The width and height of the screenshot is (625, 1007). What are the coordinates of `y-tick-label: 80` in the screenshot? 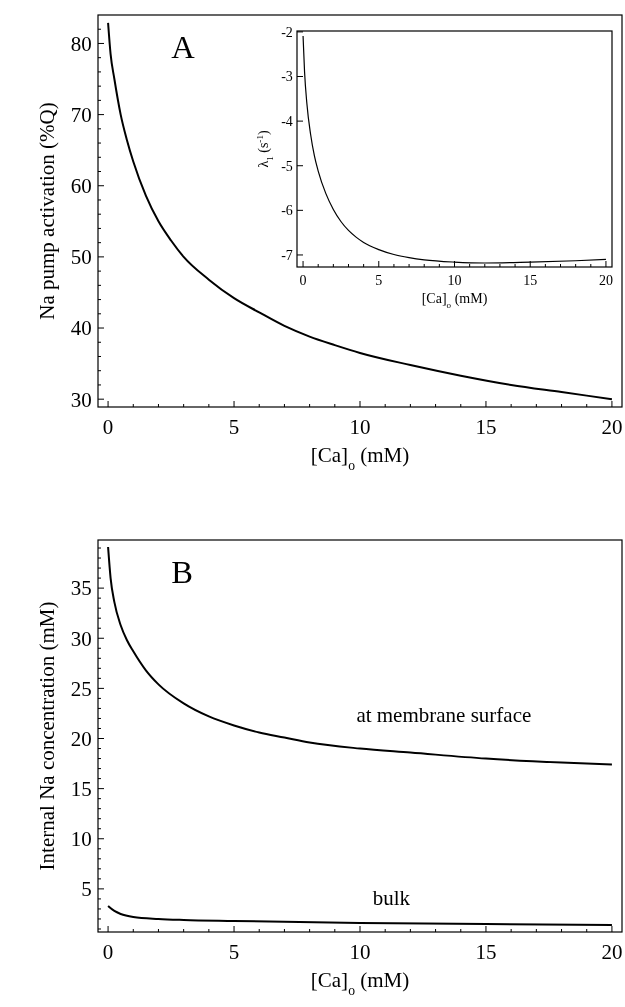 It's located at (81, 43).